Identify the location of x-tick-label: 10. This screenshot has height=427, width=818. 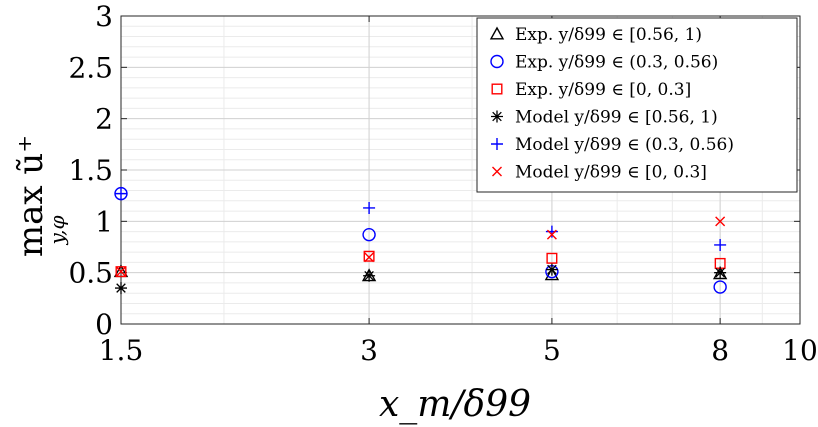
(800, 350).